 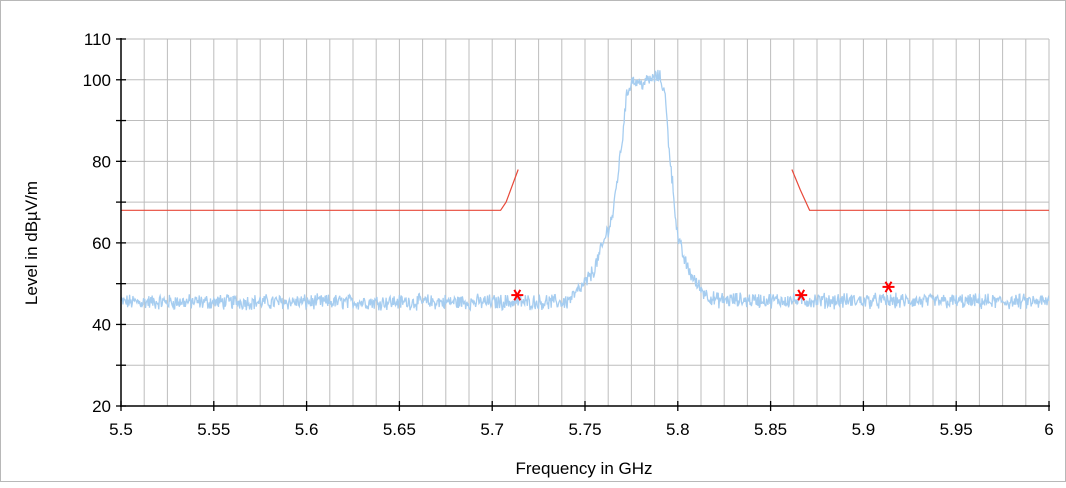 What do you see at coordinates (864, 429) in the screenshot?
I see `x-tick-label: 5.9` at bounding box center [864, 429].